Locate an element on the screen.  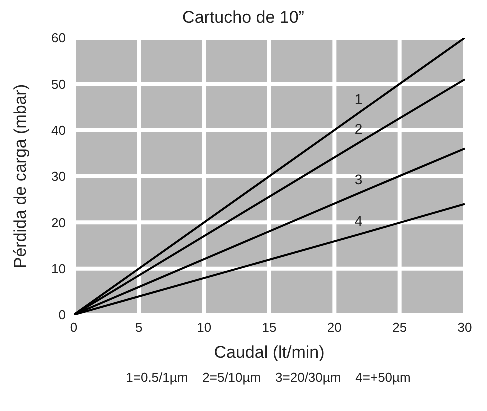
x-tick-label: 5 is located at coordinates (139, 328).